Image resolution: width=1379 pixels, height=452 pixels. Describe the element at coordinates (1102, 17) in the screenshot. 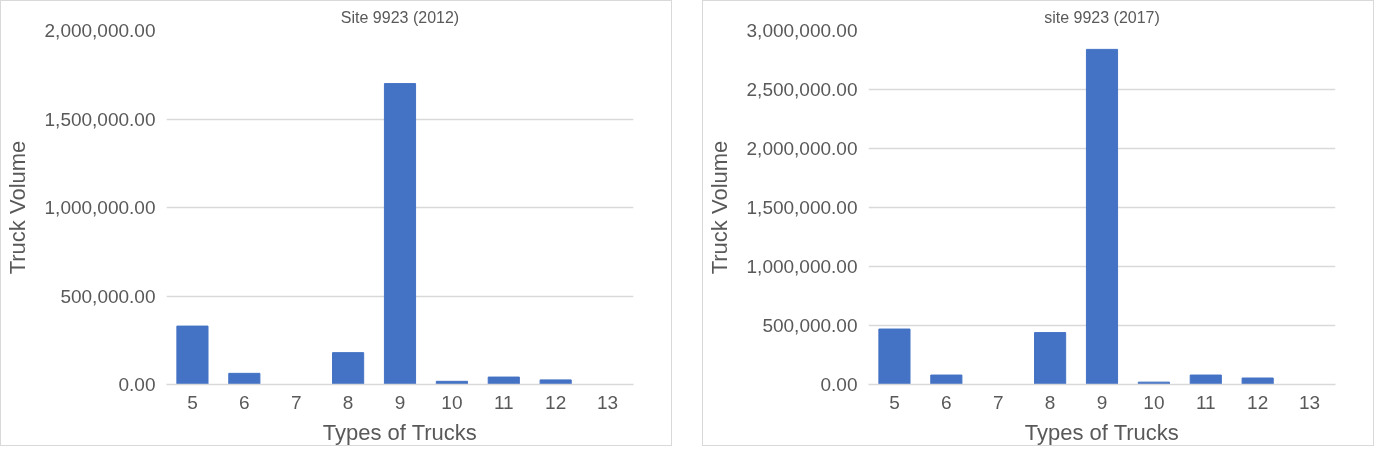

I see `chart-title: site 9923 (2017)` at that location.